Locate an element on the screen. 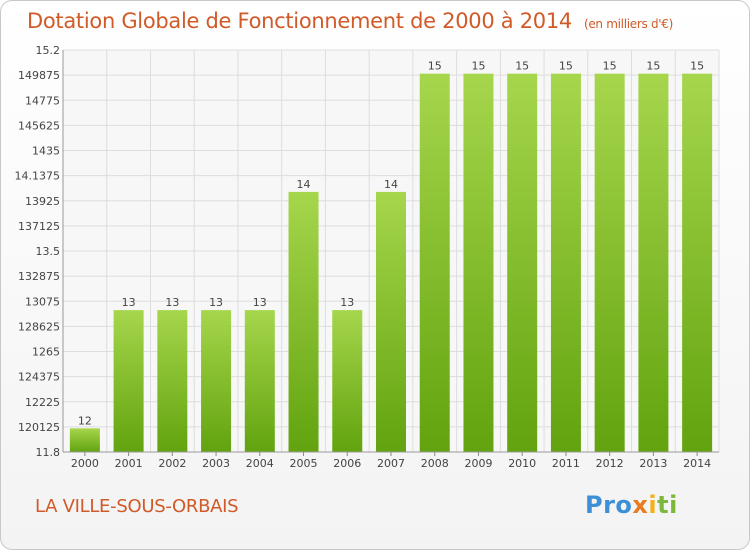 The height and width of the screenshot is (550, 750). y-tick-label: 12225 is located at coordinates (42, 402).